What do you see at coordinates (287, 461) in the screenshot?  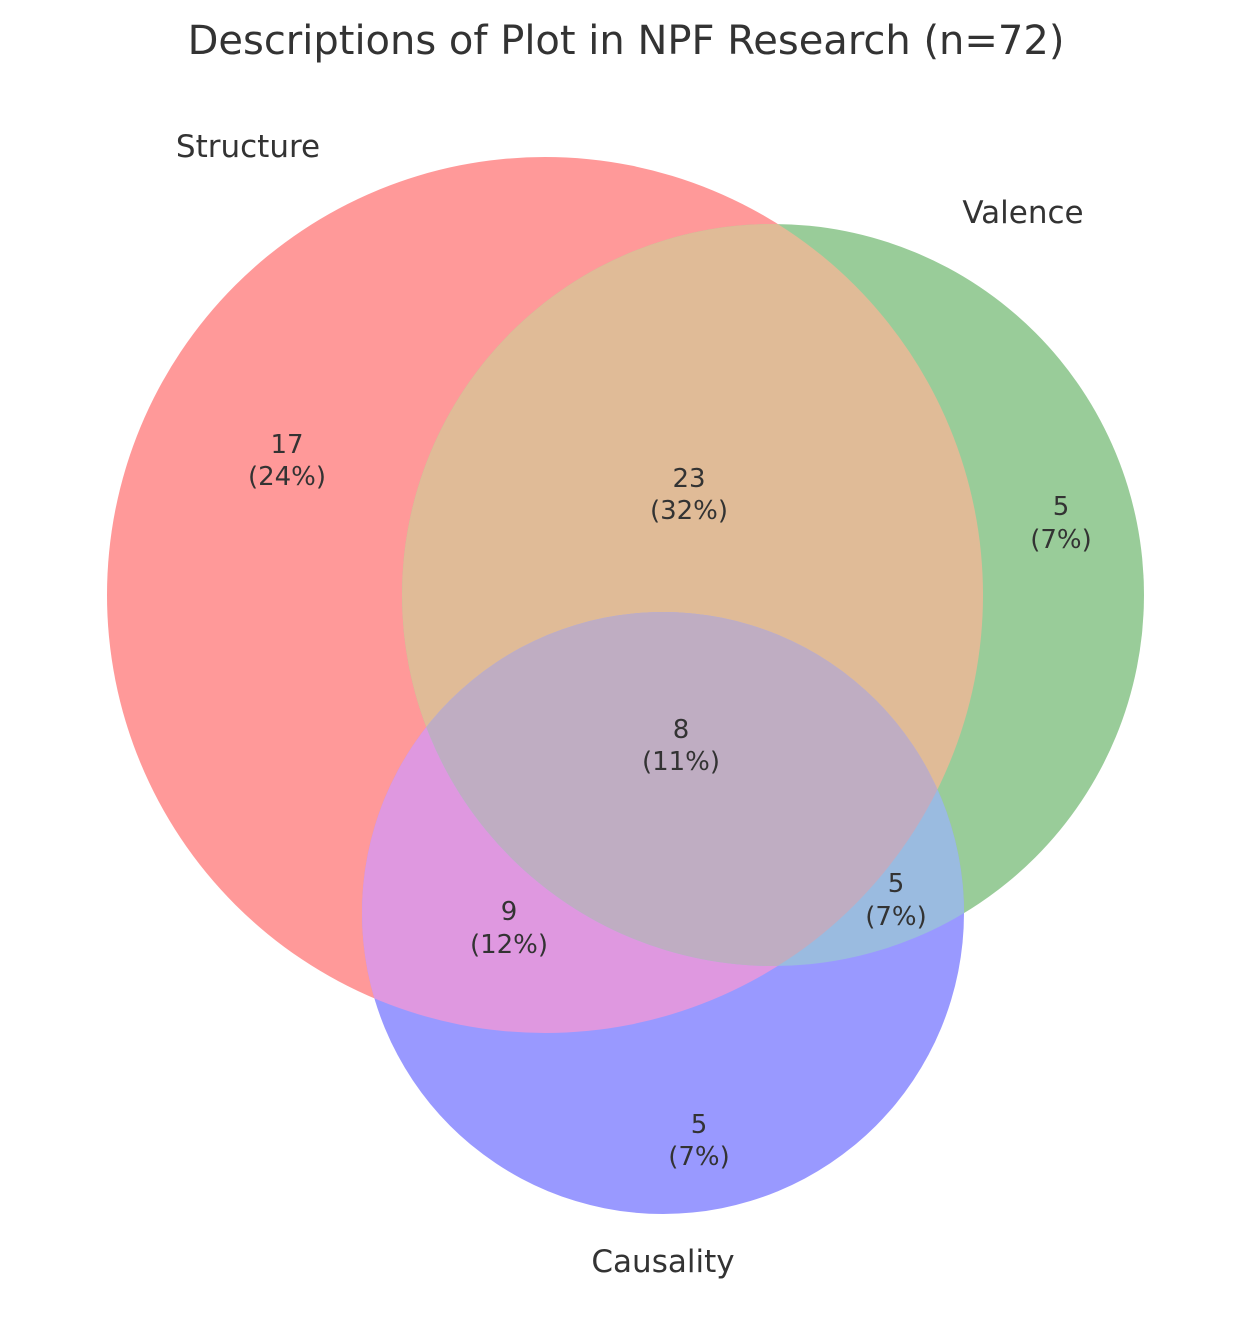 I see `region-structure-only: 17 (24%)` at bounding box center [287, 461].